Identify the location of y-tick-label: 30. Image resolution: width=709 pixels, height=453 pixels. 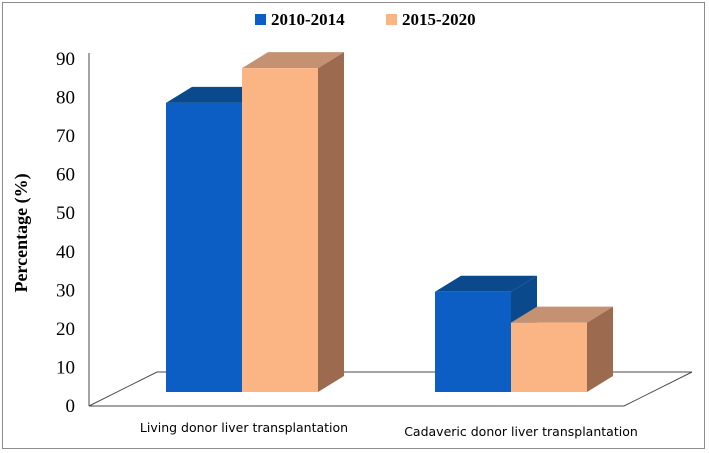
(65, 290).